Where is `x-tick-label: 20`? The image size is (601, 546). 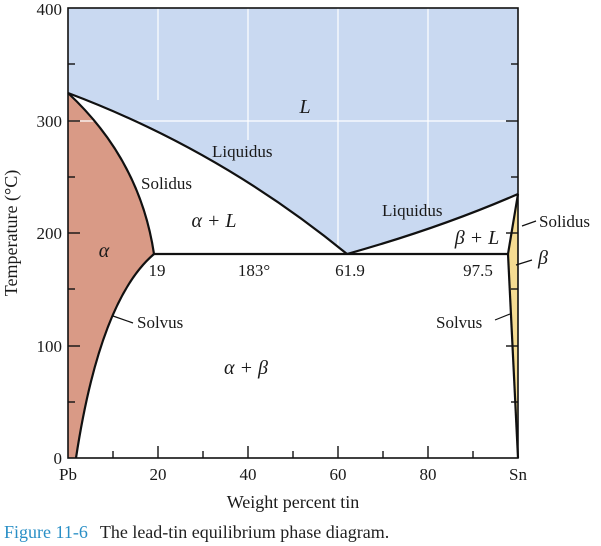
x-tick-label: 20 is located at coordinates (158, 474).